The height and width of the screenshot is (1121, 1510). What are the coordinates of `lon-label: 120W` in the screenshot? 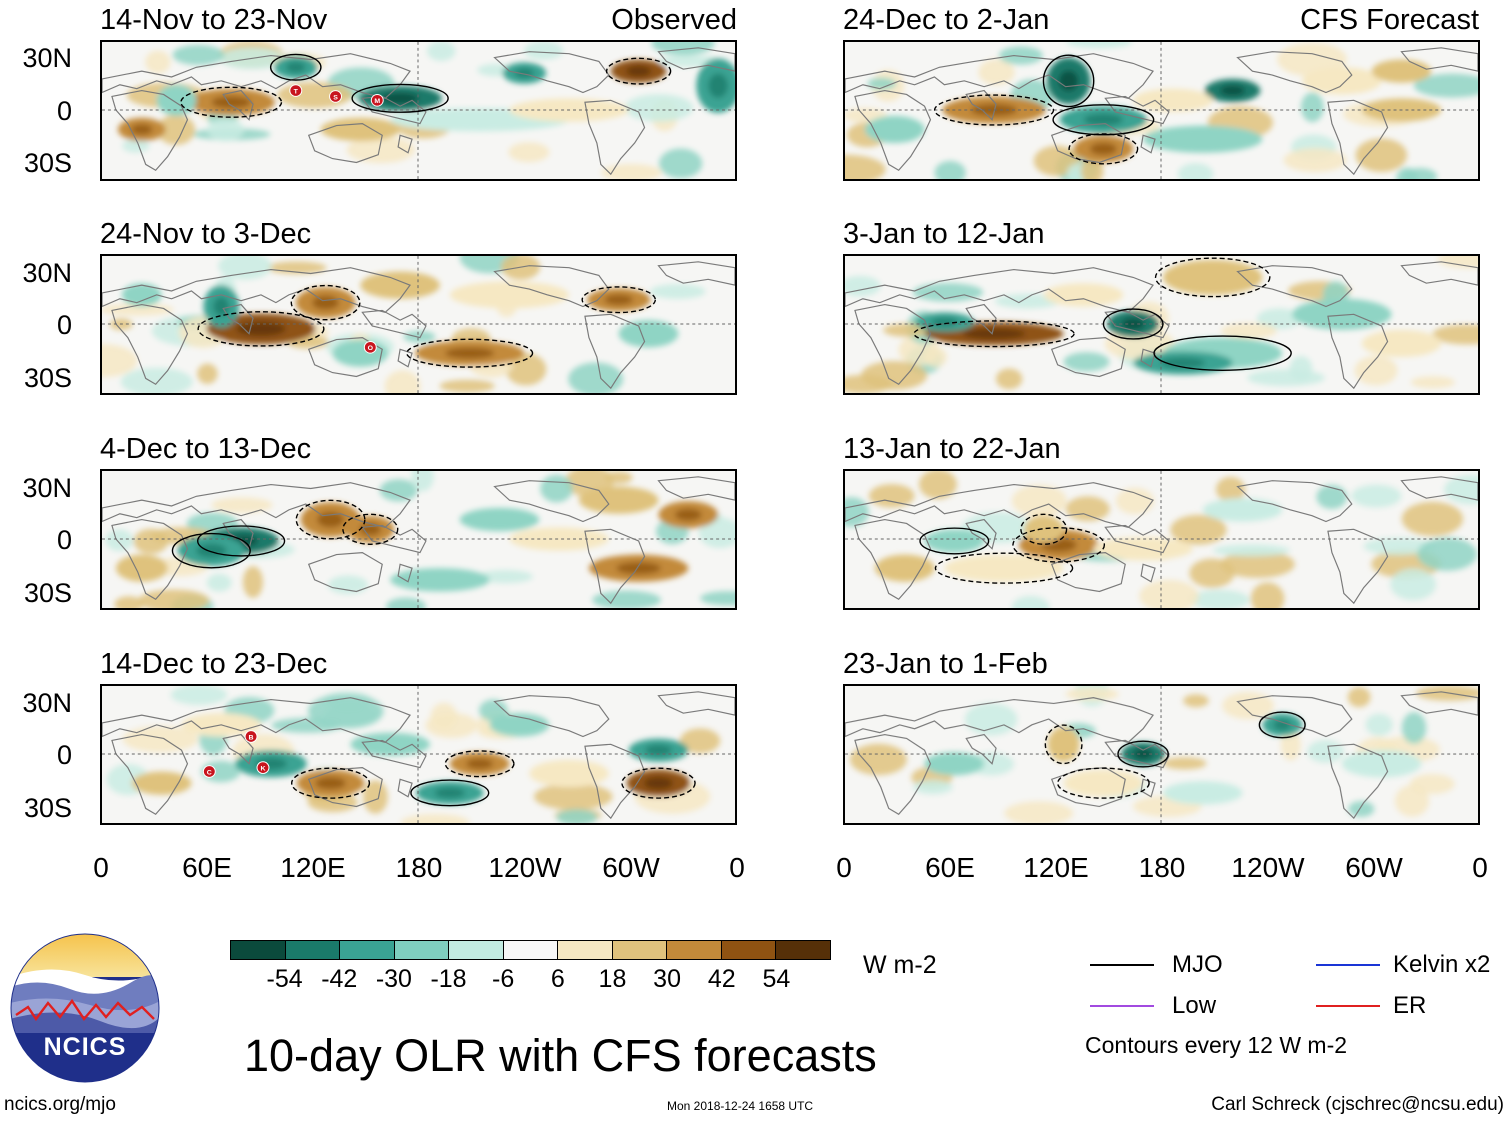 It's located at (525, 867).